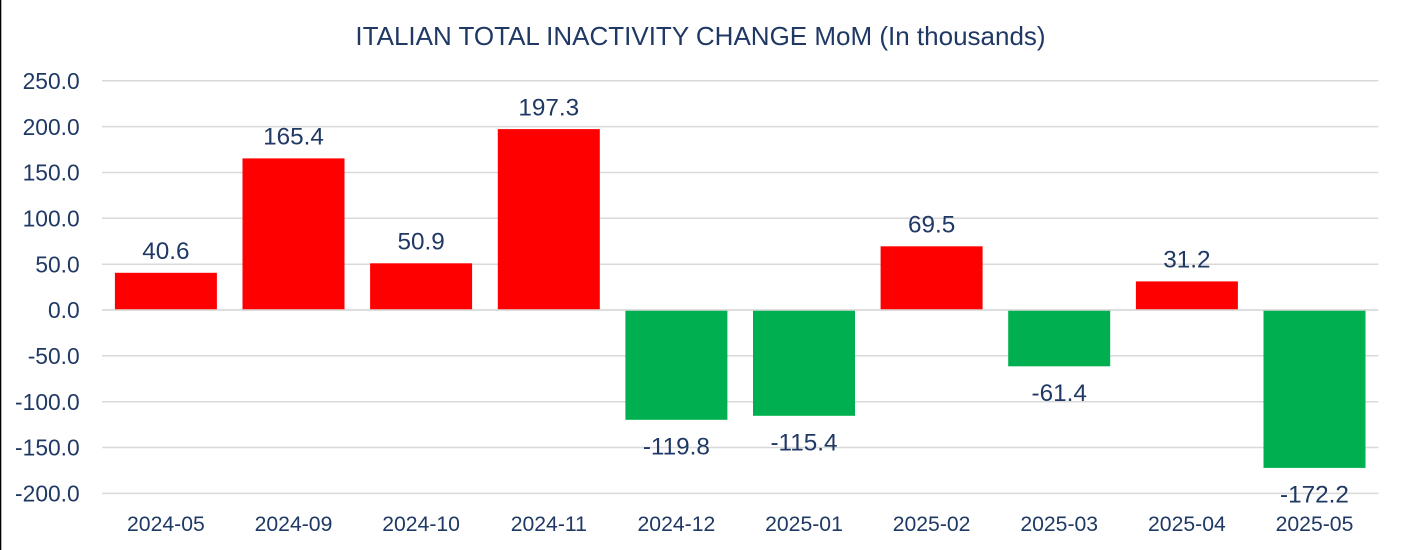 The width and height of the screenshot is (1401, 550). What do you see at coordinates (421, 524) in the screenshot?
I see `svg-text: 2024-10` at bounding box center [421, 524].